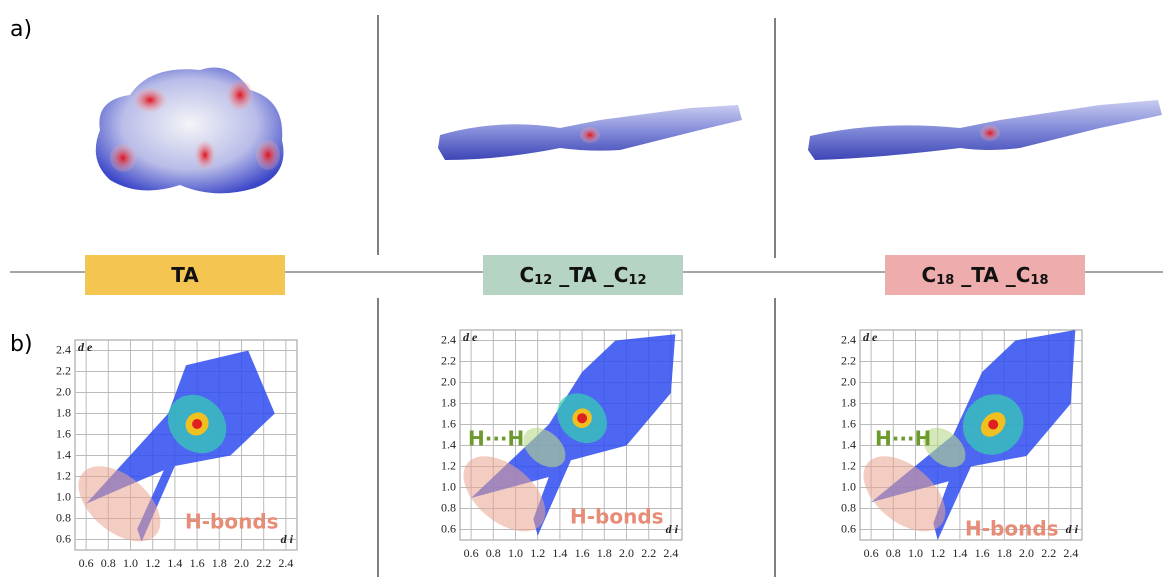 Image resolution: width=1163 pixels, height=577 pixels. What do you see at coordinates (180, 446) in the screenshot?
I see `fingerprint-cloud` at bounding box center [180, 446].